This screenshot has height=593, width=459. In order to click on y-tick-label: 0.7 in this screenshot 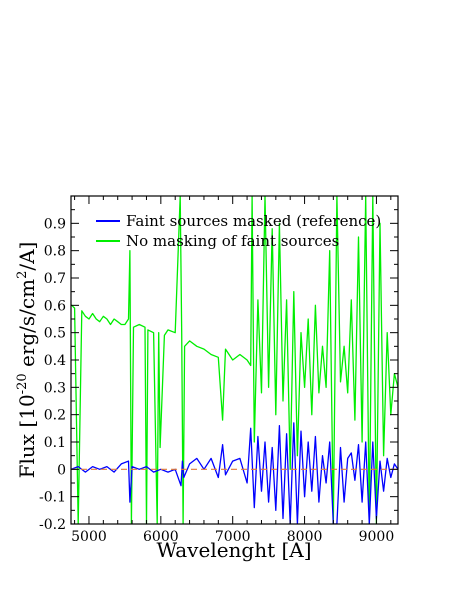, I will do `click(55, 279)`.